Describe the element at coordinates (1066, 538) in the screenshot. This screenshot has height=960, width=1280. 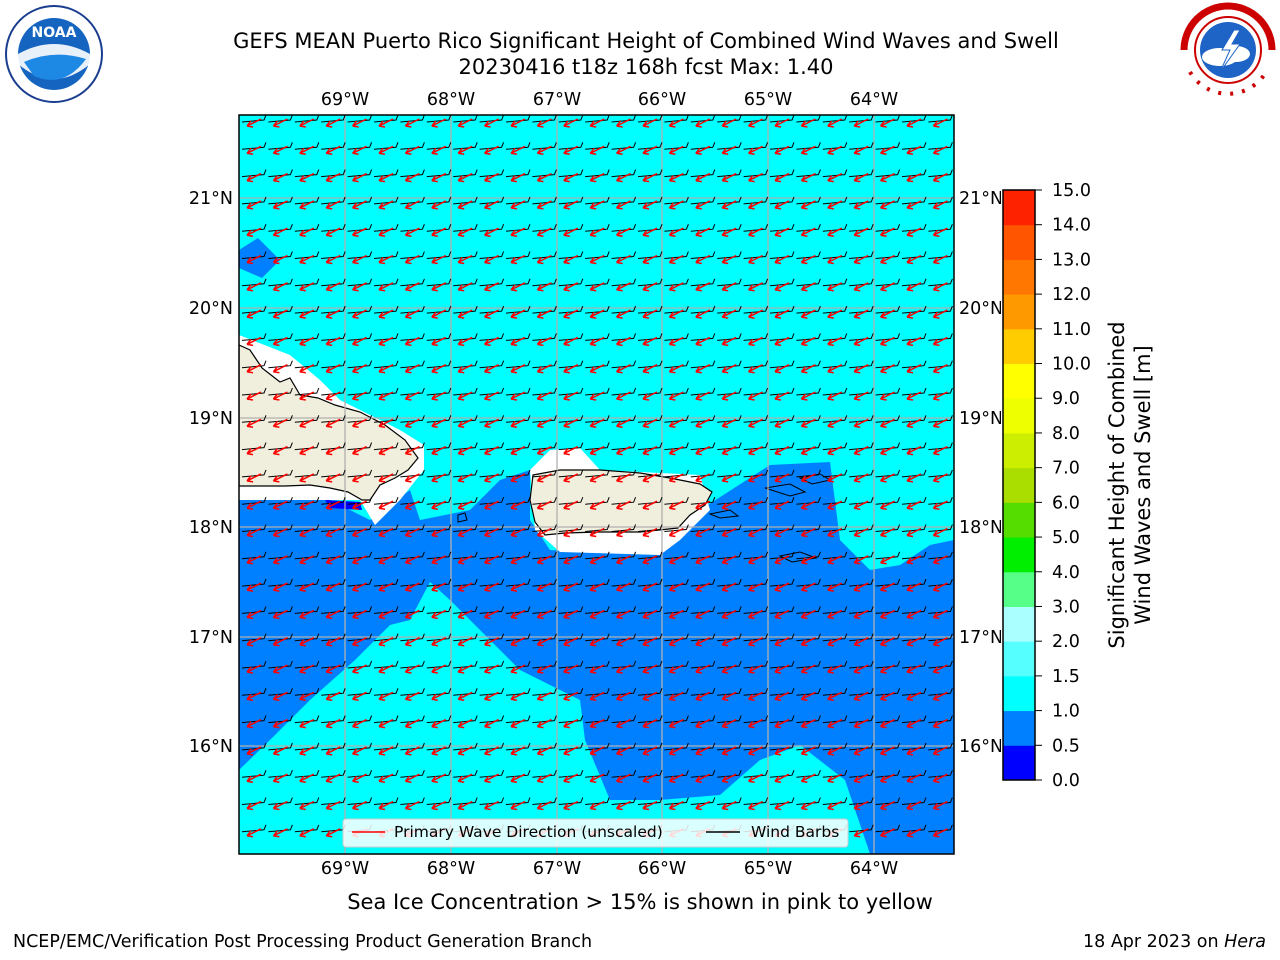
I see `colorbar-tick-label: 5.0` at that location.